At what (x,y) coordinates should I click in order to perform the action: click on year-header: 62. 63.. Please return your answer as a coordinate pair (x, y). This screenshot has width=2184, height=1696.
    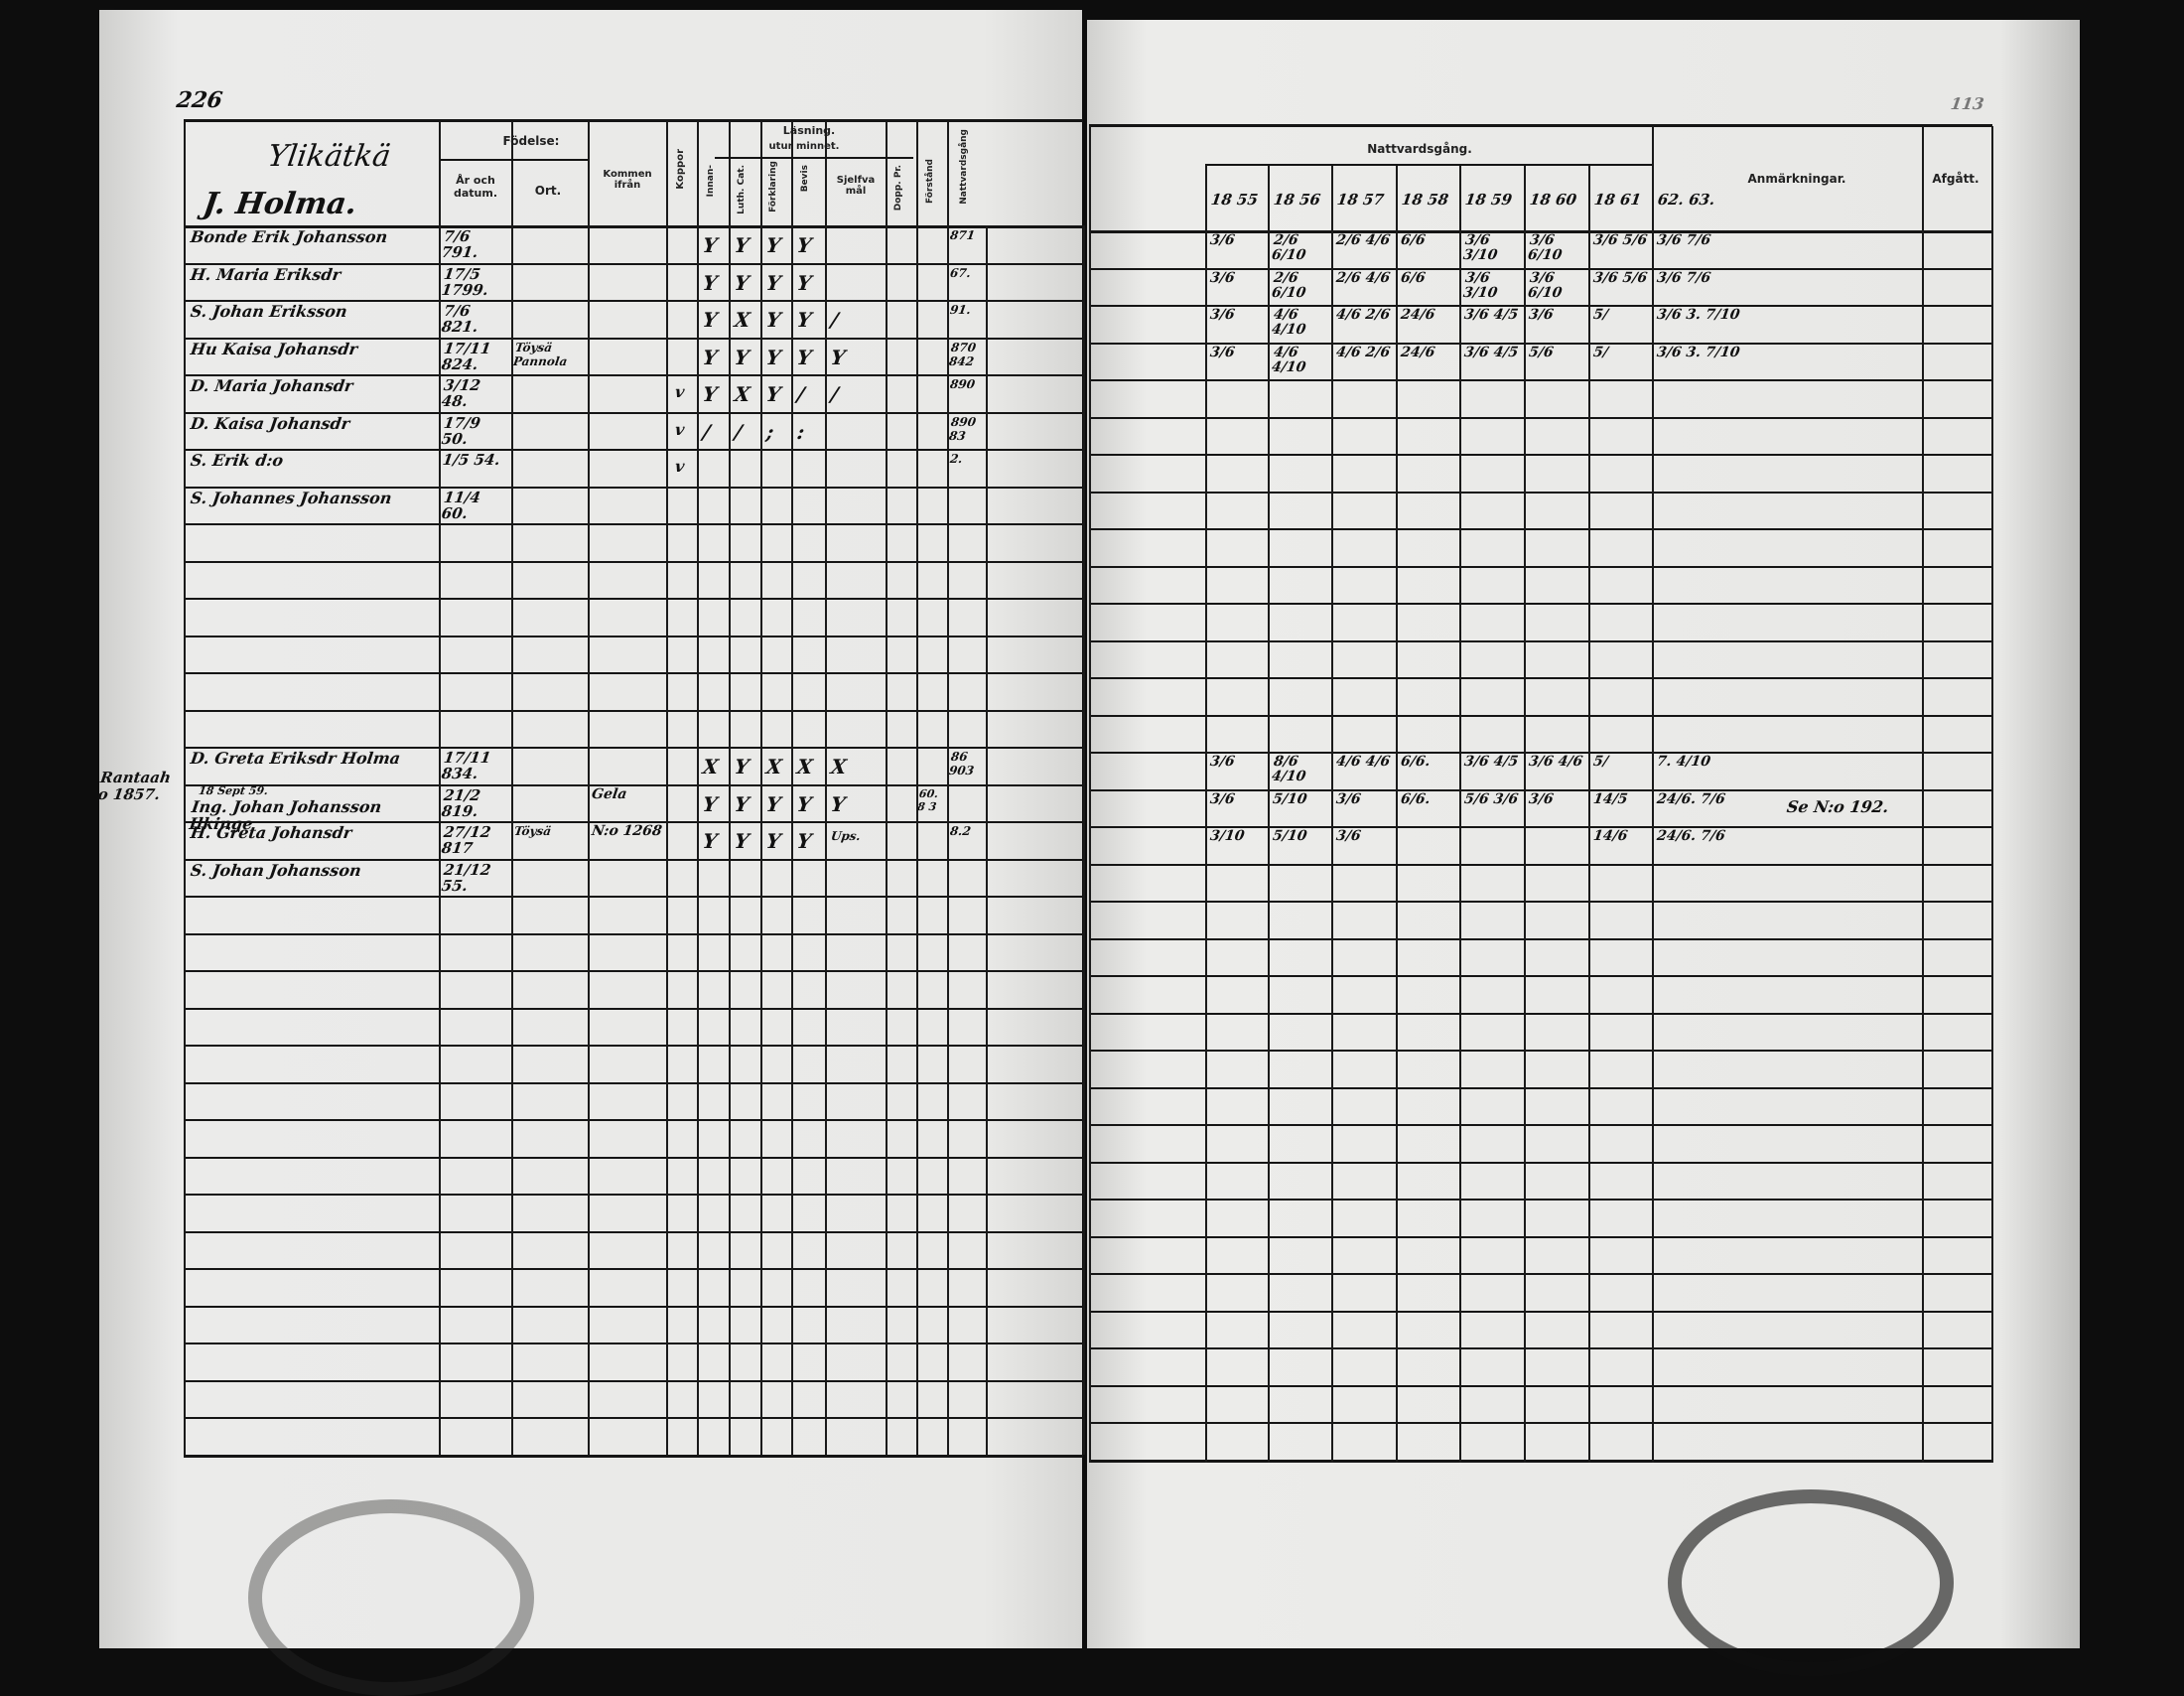
    Looking at the image, I should click on (1686, 200).